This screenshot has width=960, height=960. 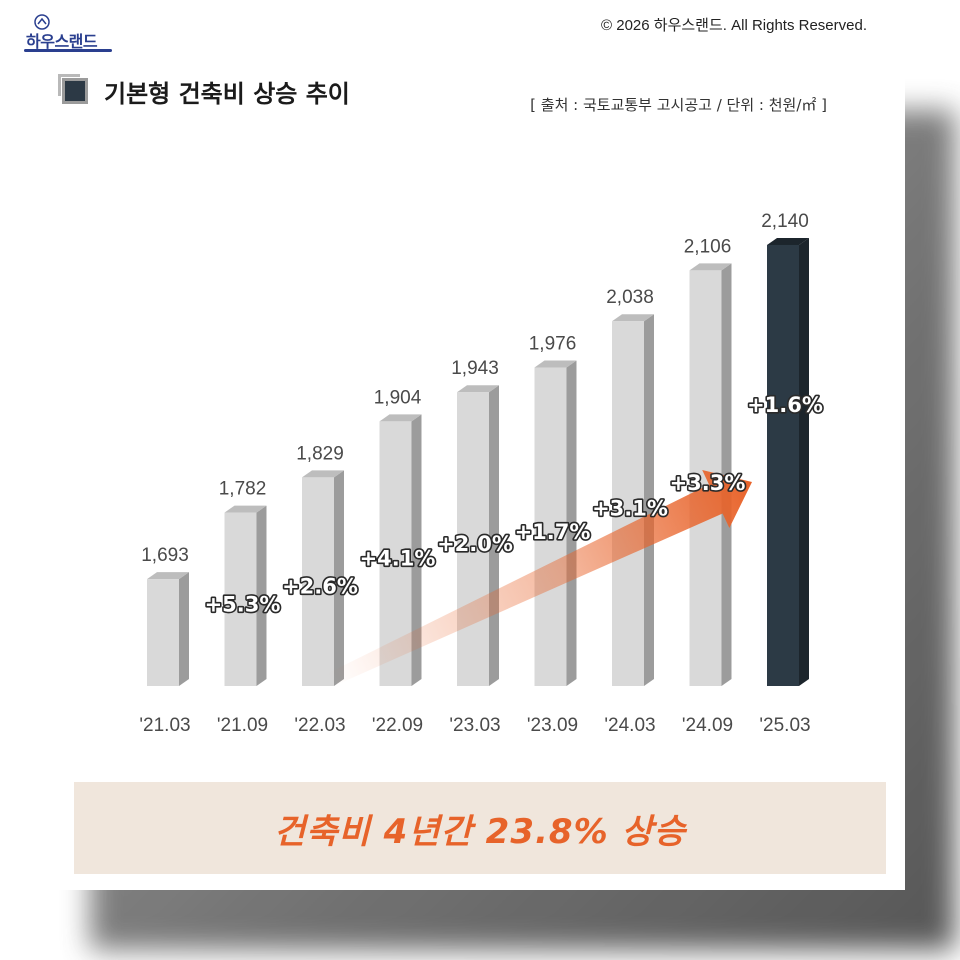 I want to click on change-label-6: +3.1%, so click(x=630, y=509).